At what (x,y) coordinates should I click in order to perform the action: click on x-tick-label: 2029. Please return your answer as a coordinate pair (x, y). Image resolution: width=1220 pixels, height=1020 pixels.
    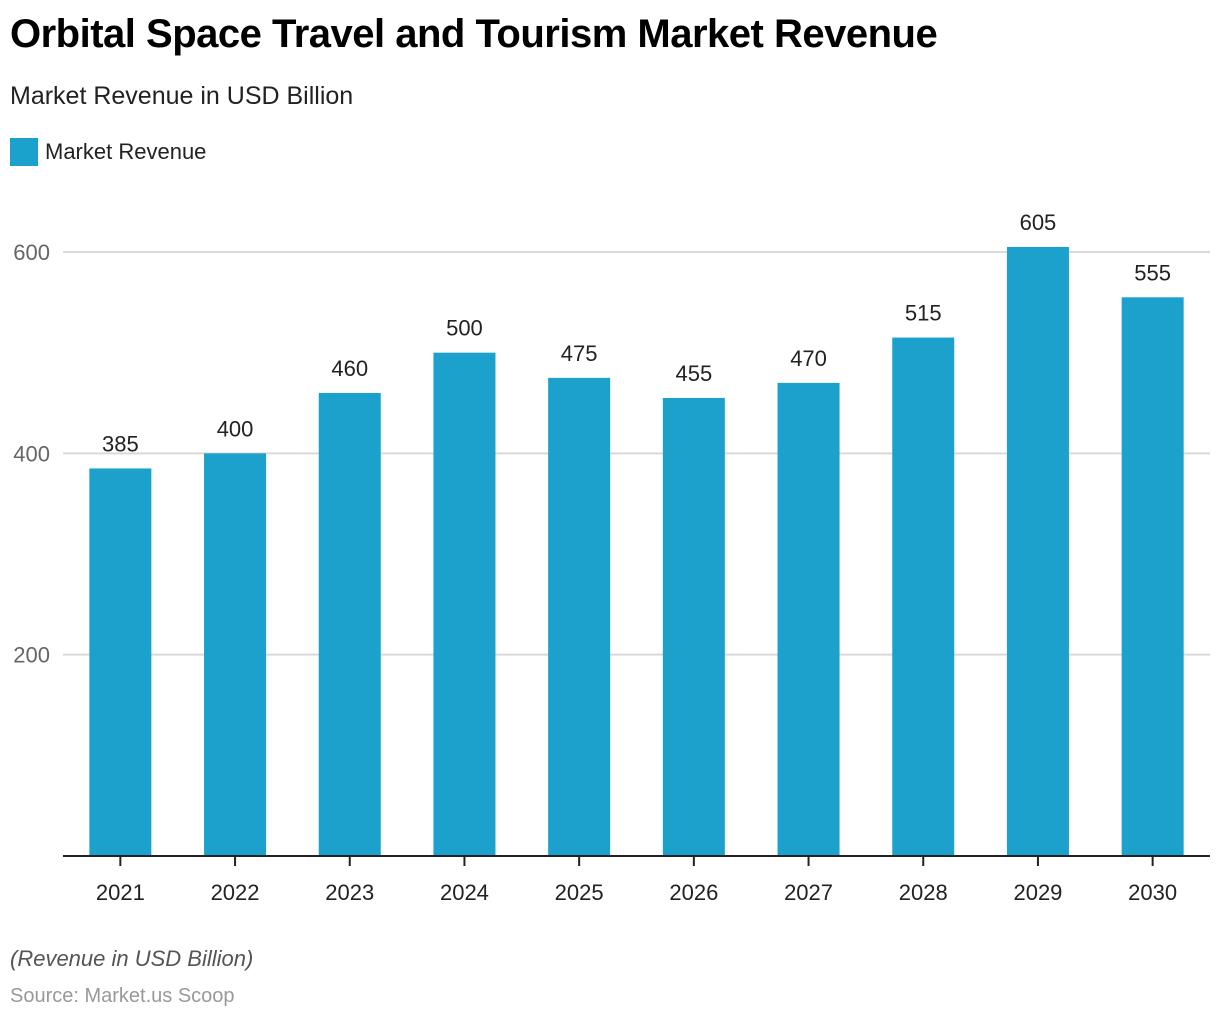
    Looking at the image, I should click on (1037, 892).